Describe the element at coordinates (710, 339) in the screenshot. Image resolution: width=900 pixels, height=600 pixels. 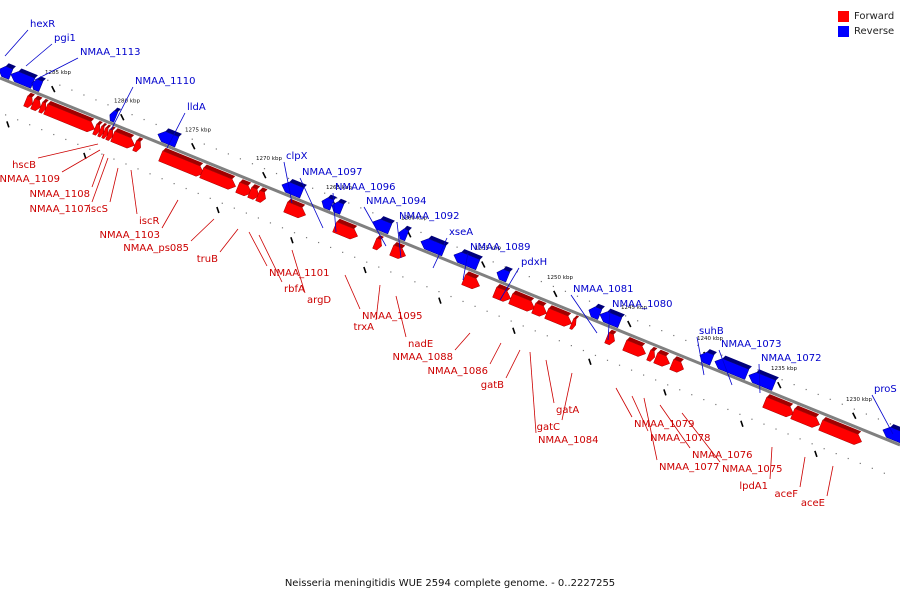
I see `scale-label: 1240 kbp` at that location.